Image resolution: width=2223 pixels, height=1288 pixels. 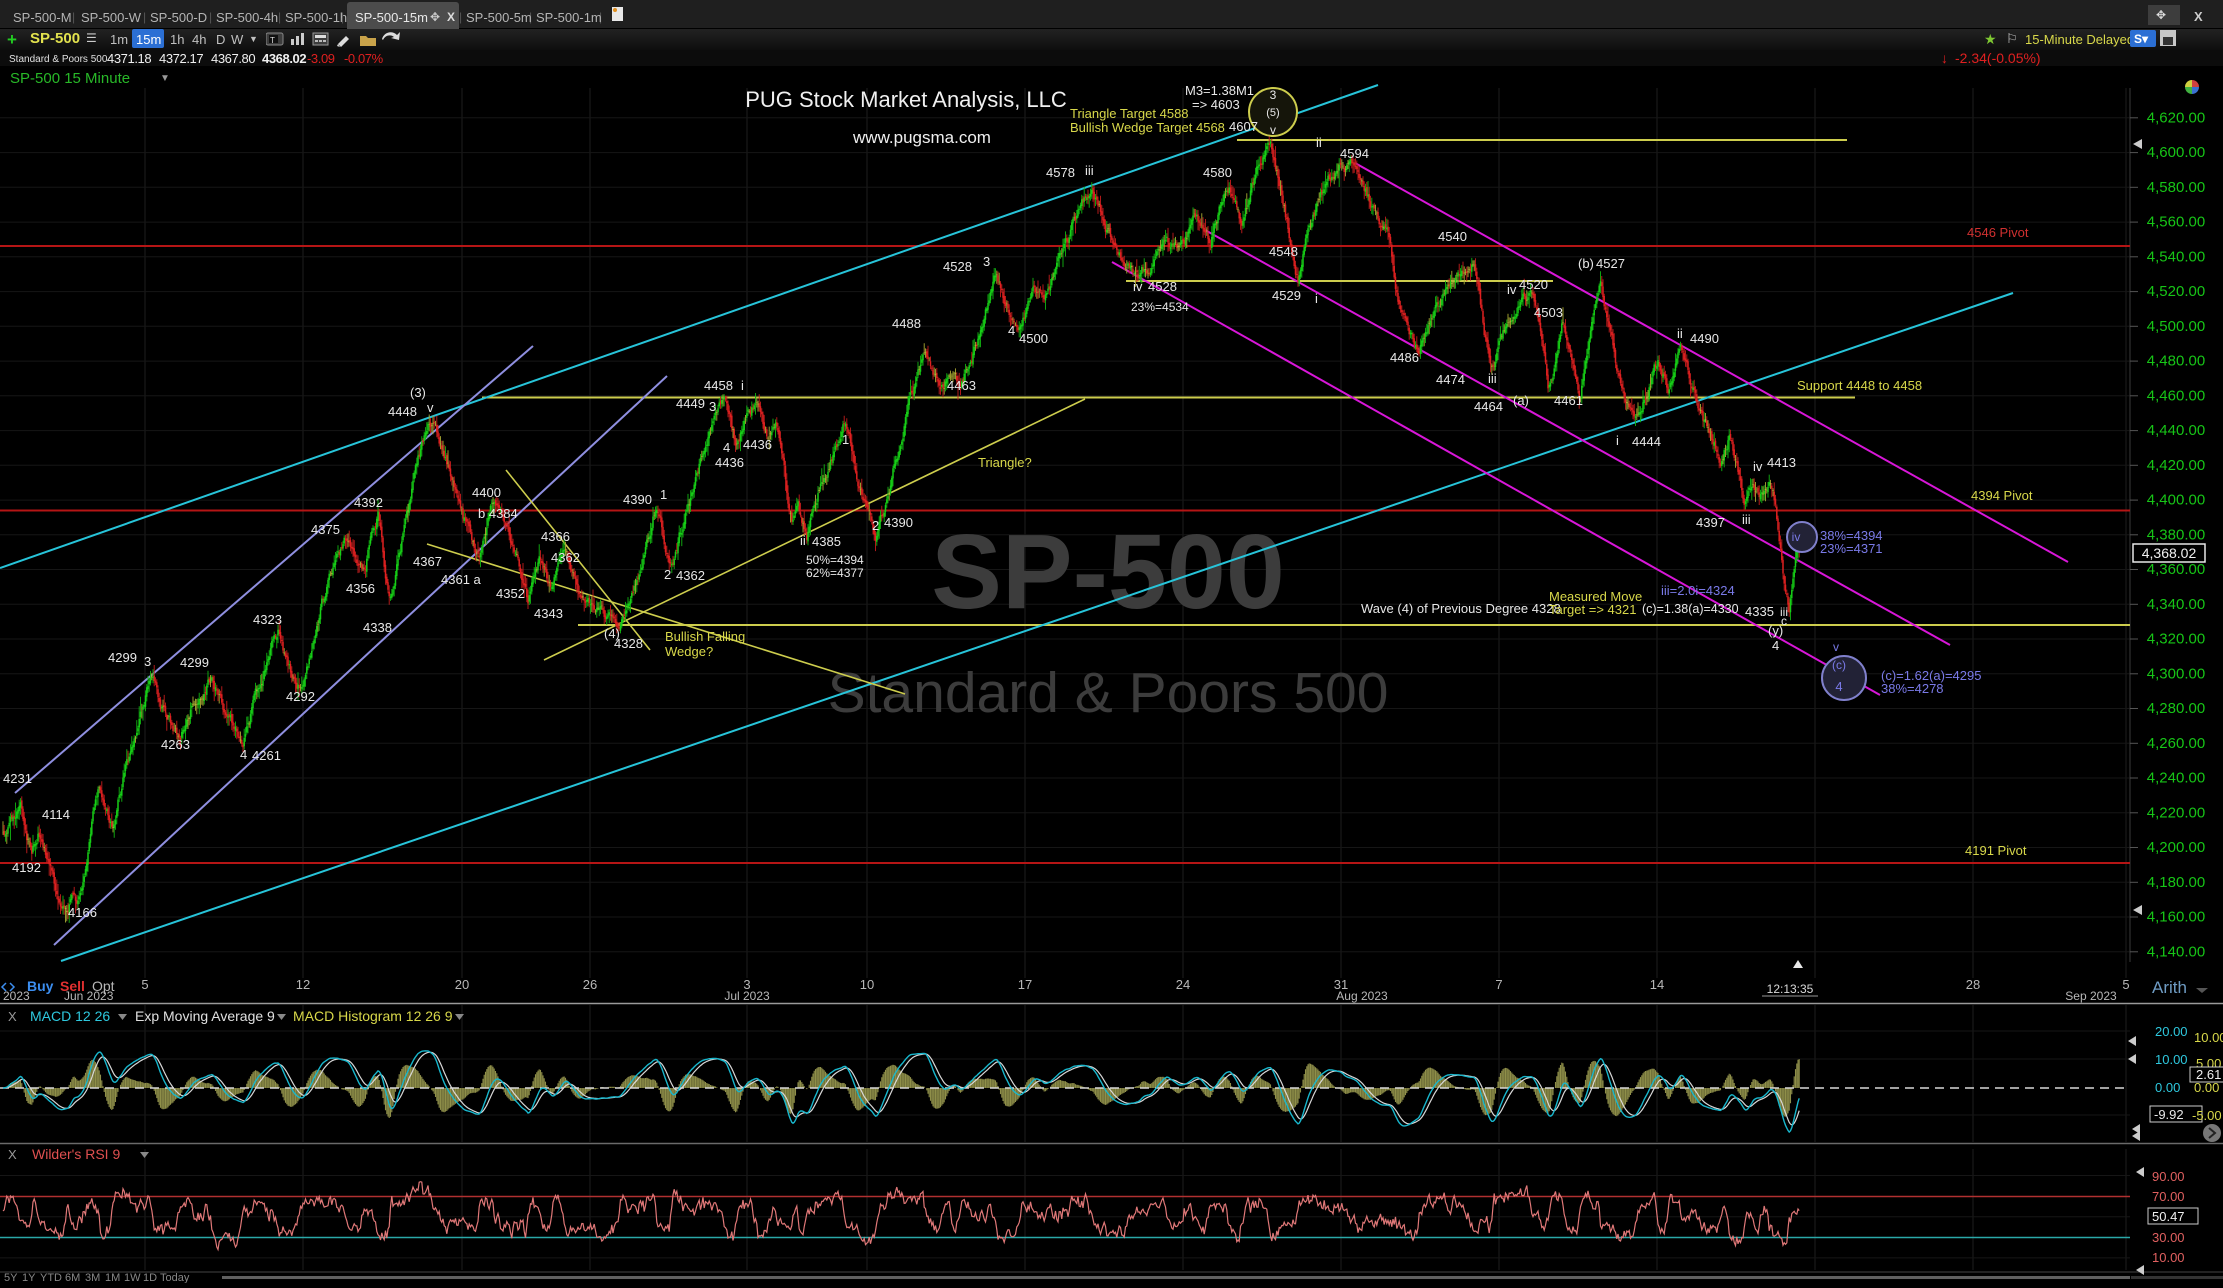 What do you see at coordinates (29, 1277) in the screenshot?
I see `svg-text: 1Y` at bounding box center [29, 1277].